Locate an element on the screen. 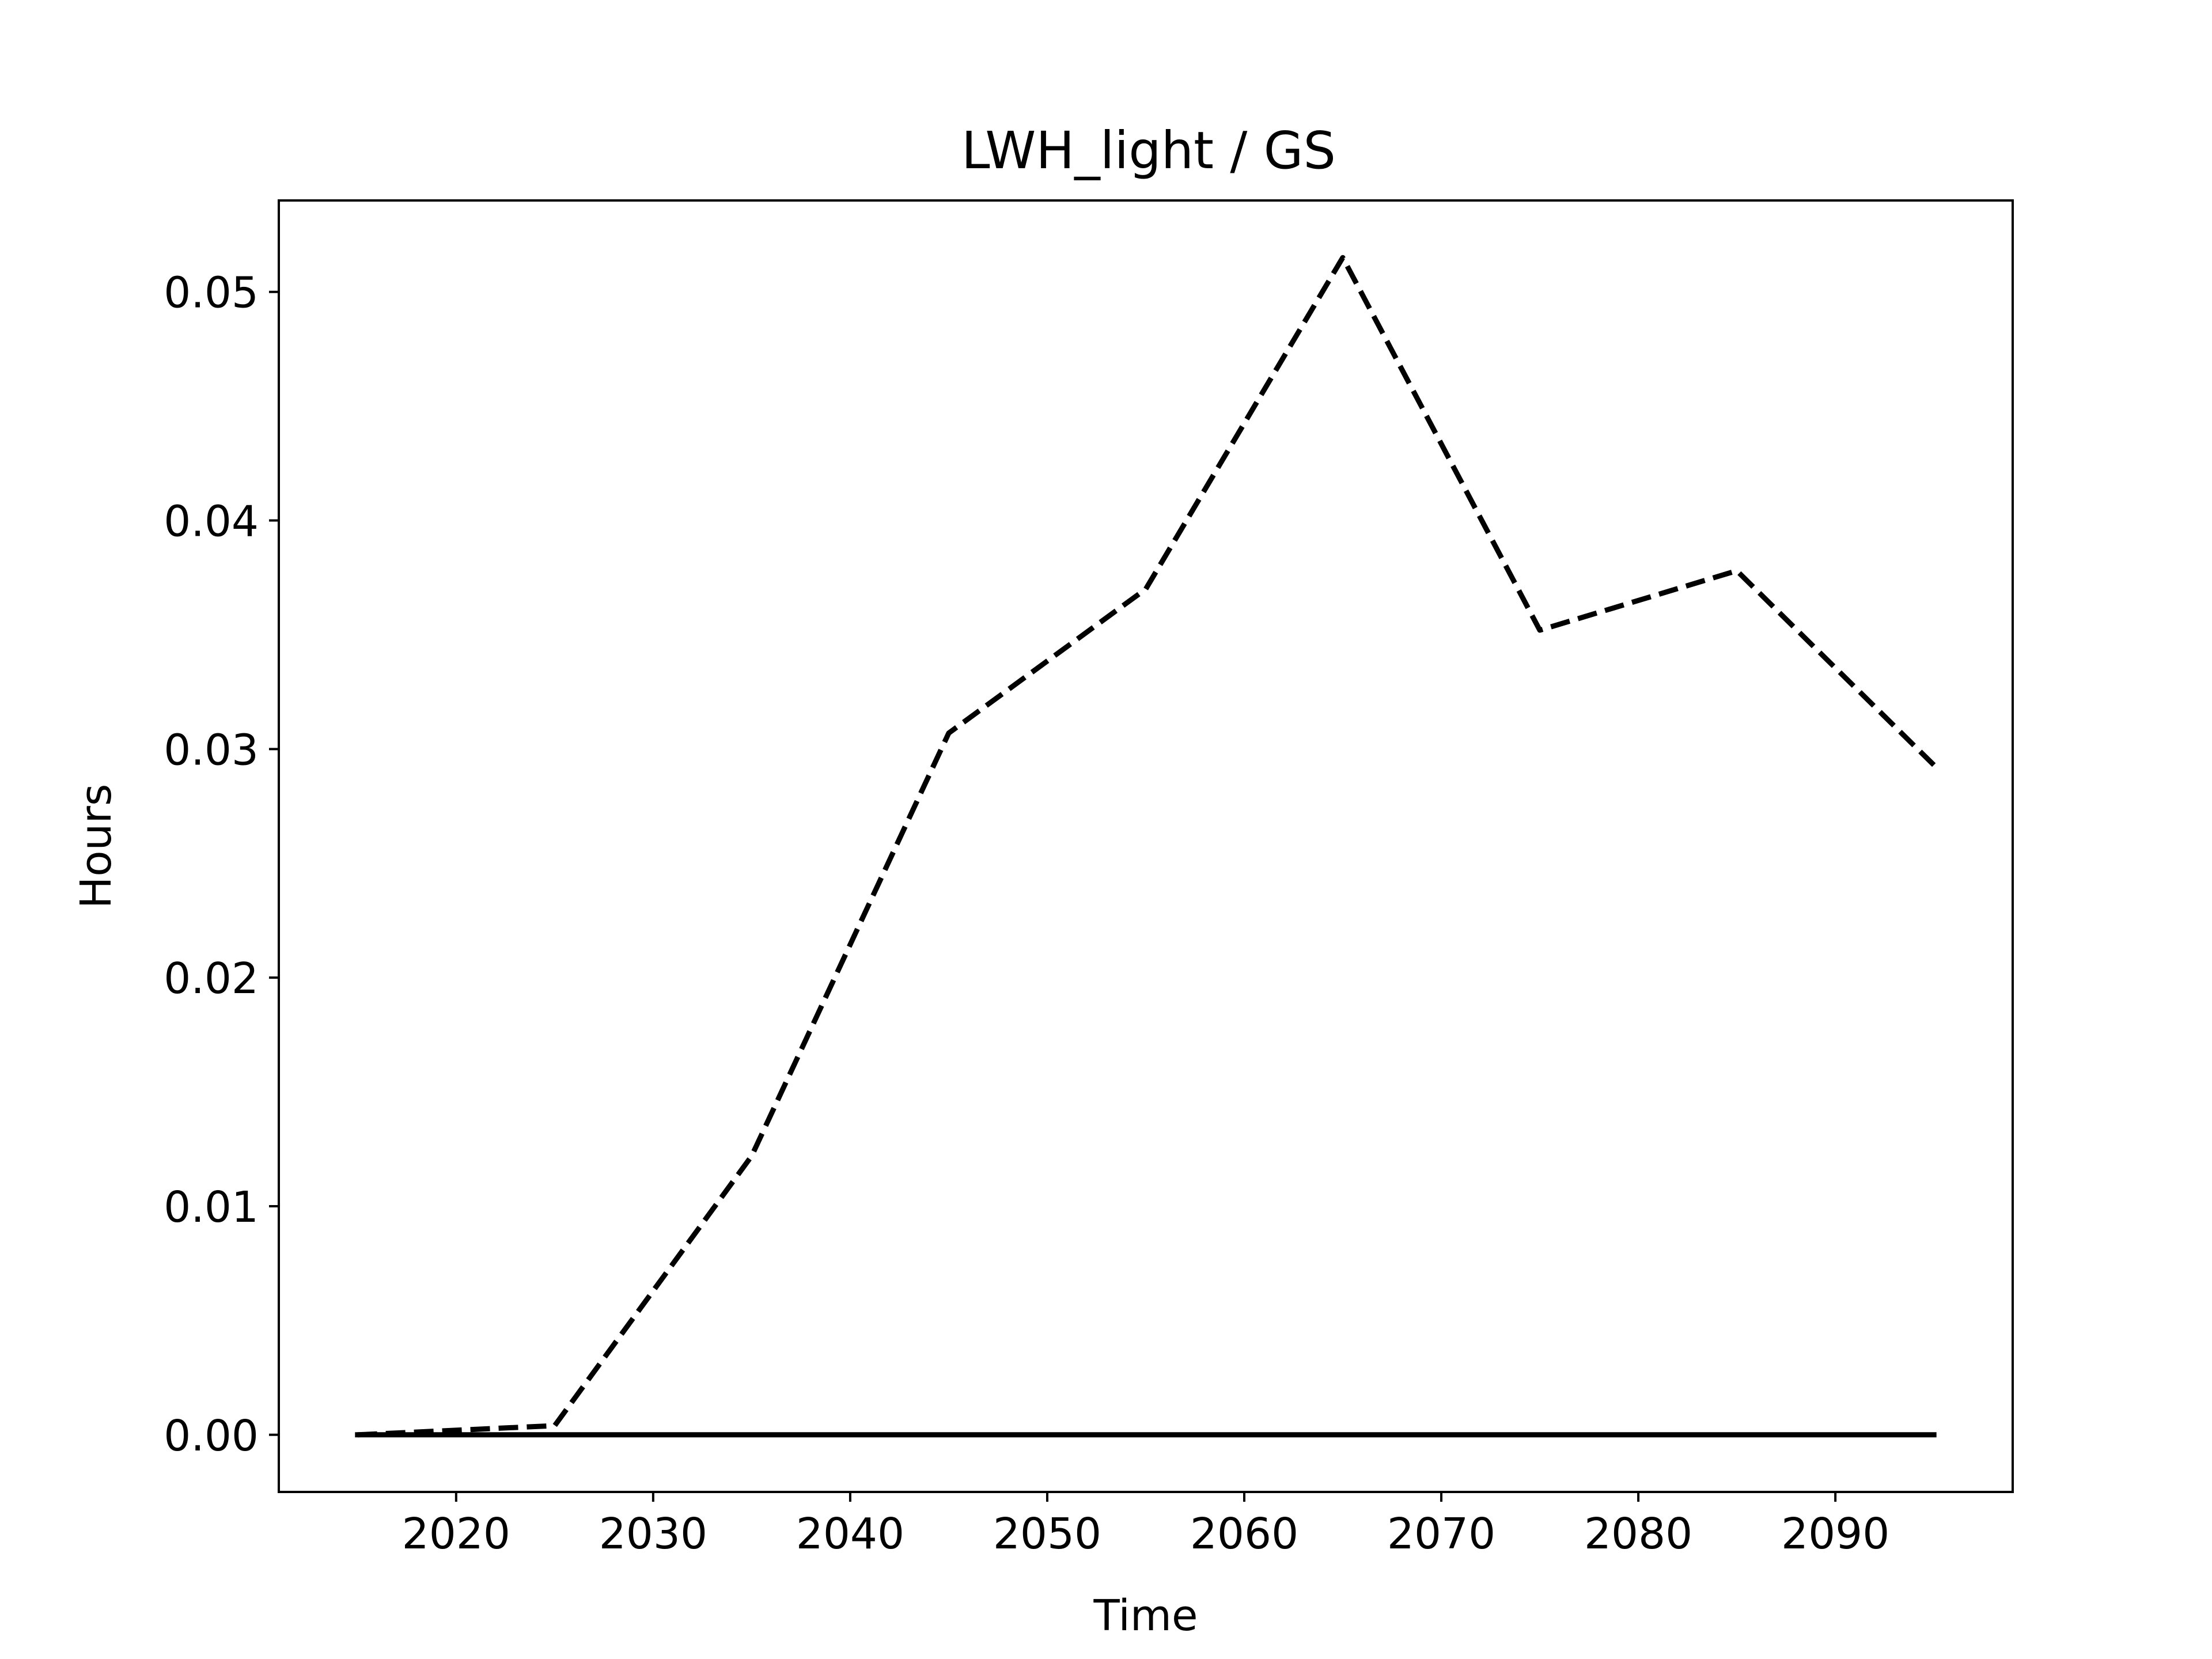 The height and width of the screenshot is (1659, 2212). x-tick-label: 2050 is located at coordinates (1047, 1534).